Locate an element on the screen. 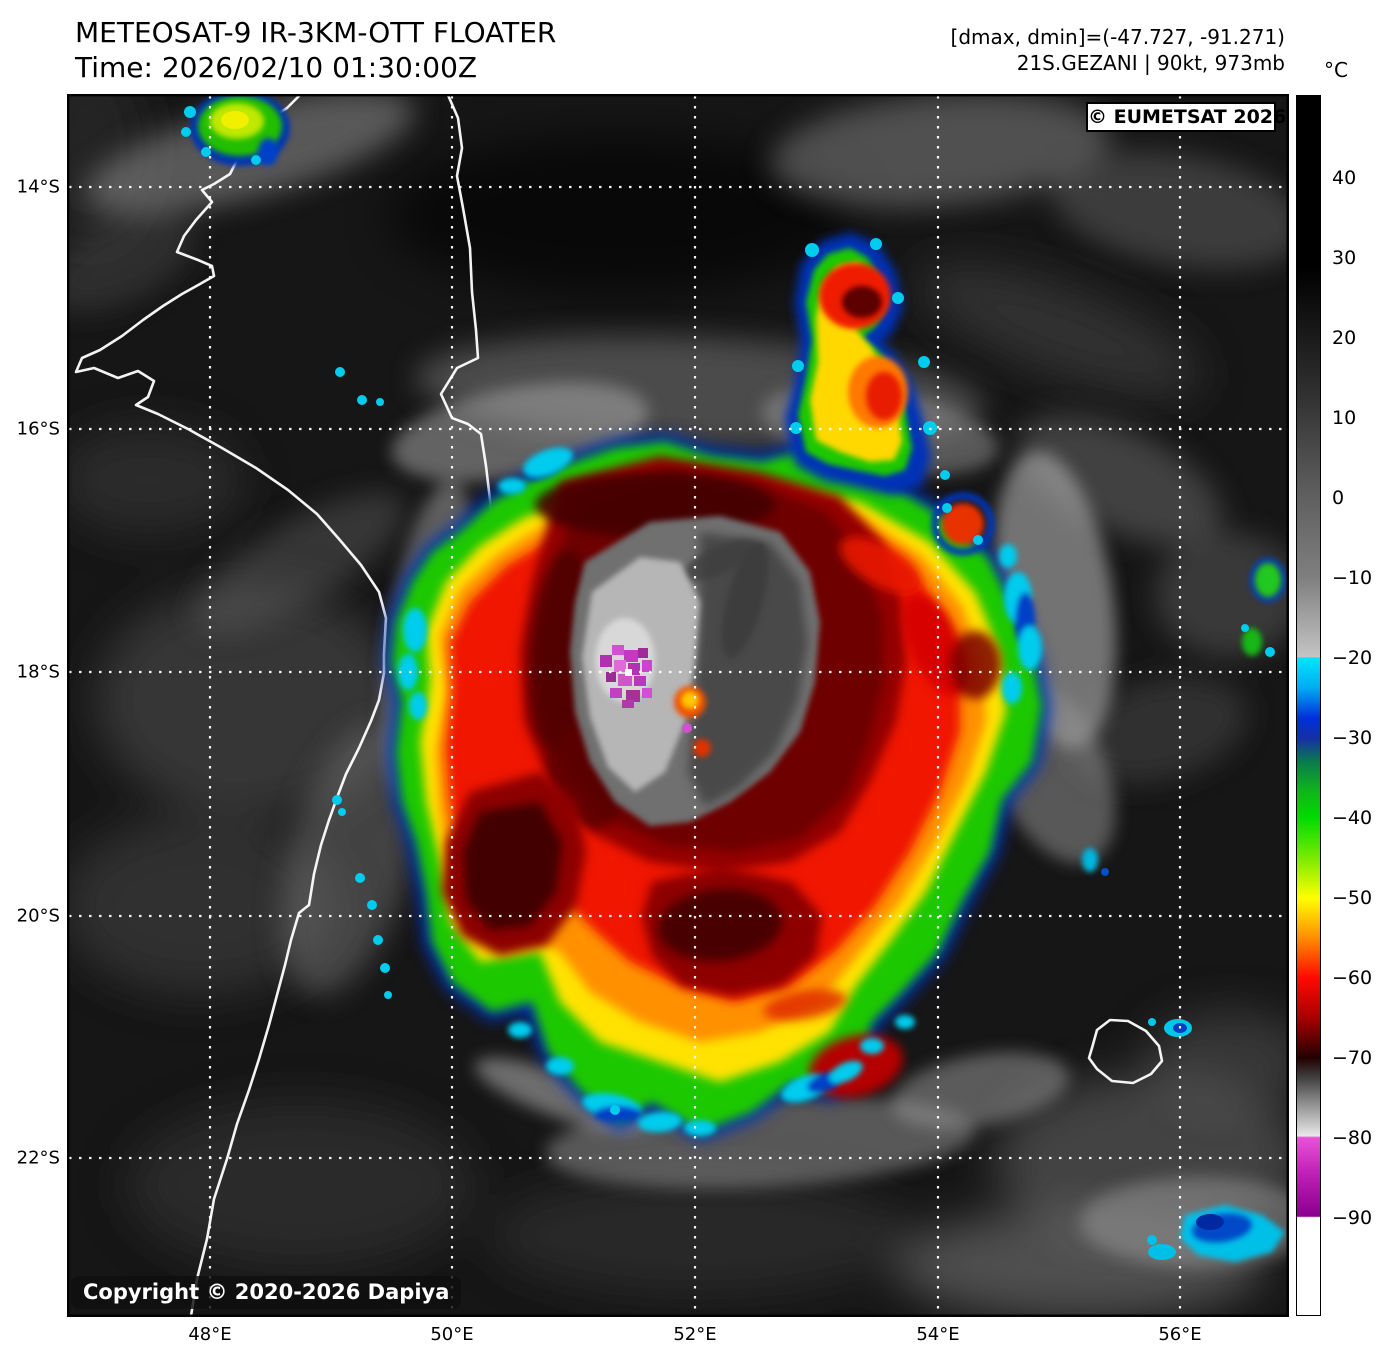 The height and width of the screenshot is (1359, 1388). isolated-convective-cell is located at coordinates (963, 524).